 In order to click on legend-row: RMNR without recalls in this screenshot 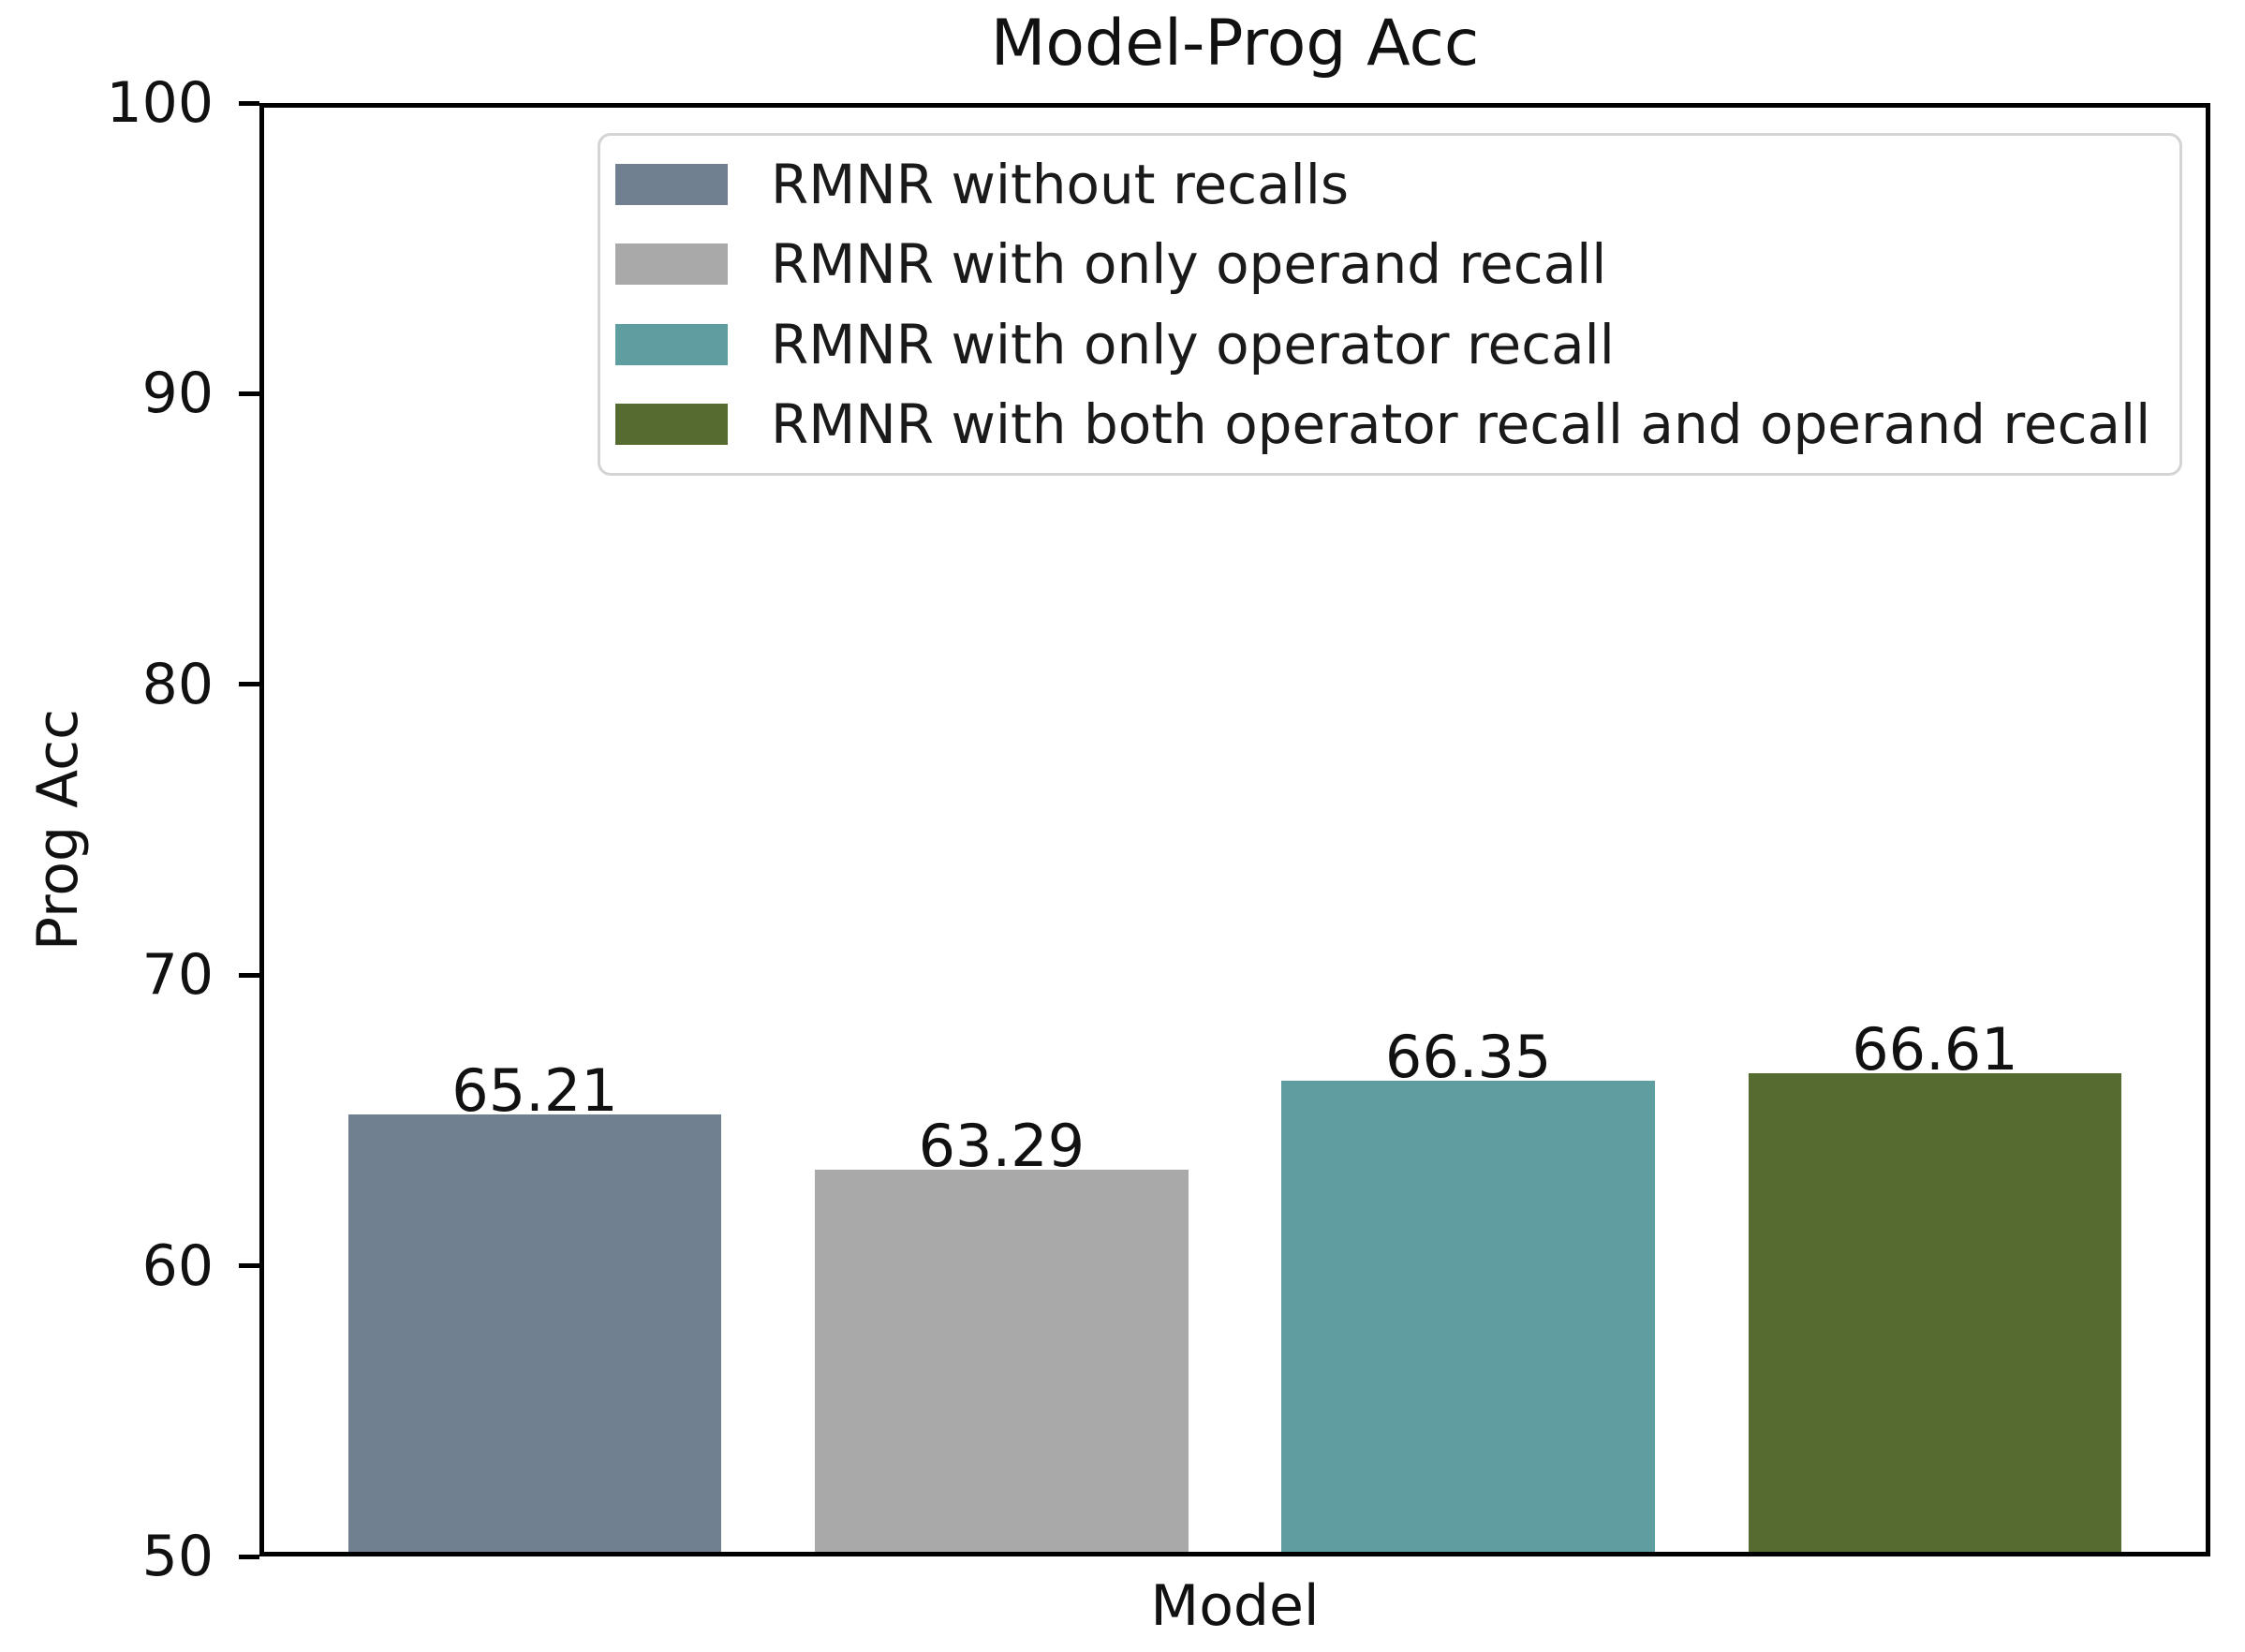, I will do `click(1397, 184)`.